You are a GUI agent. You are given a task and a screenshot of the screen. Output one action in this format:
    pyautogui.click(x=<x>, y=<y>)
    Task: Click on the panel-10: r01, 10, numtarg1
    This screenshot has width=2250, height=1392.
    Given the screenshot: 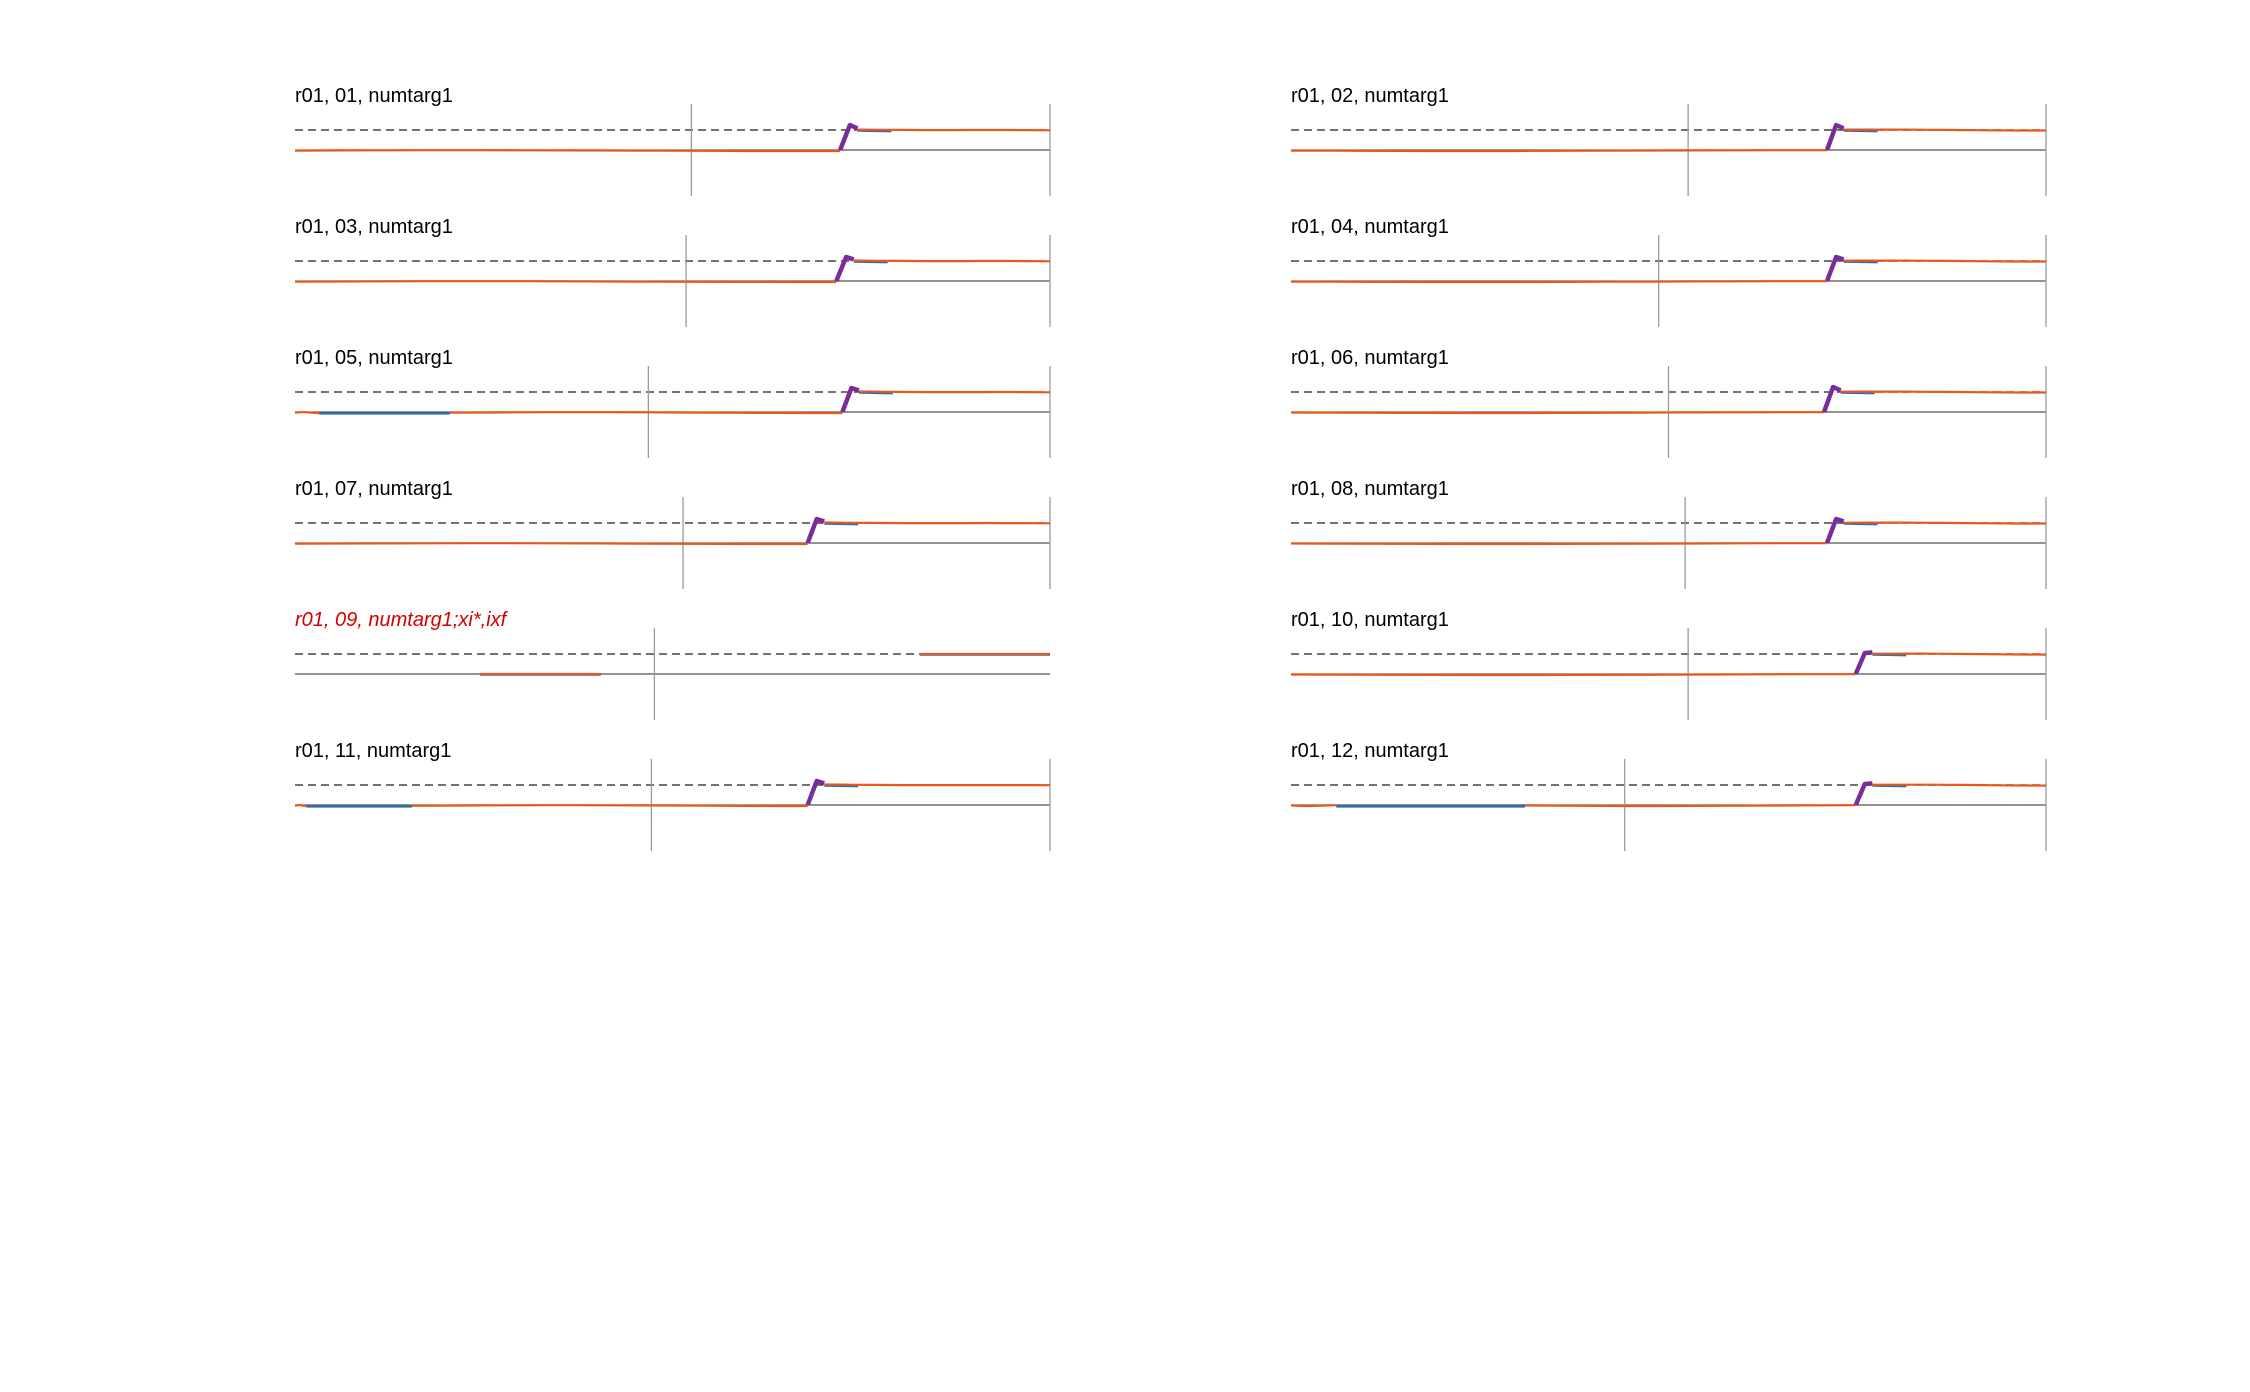 What is the action you would take?
    pyautogui.click(x=1668, y=664)
    